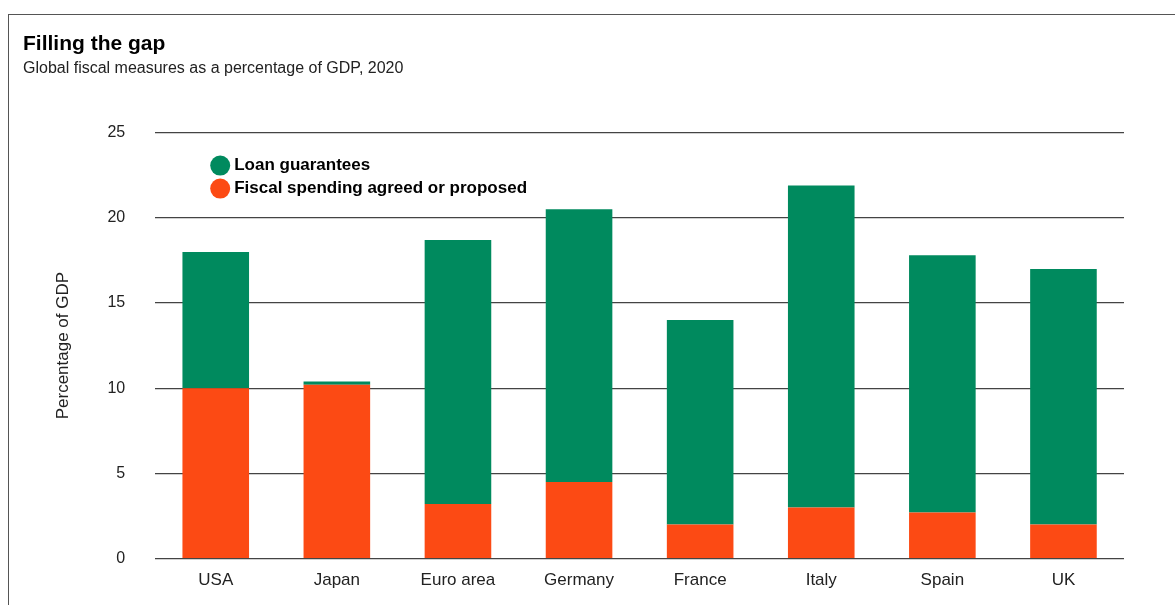 This screenshot has height=605, width=1175. What do you see at coordinates (116, 217) in the screenshot?
I see `y-tick-label: 20` at bounding box center [116, 217].